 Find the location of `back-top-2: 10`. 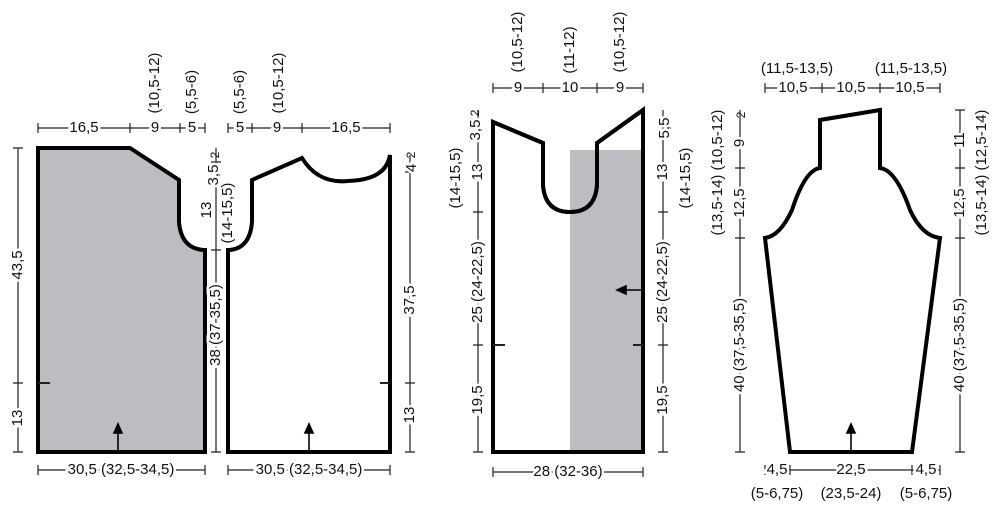

back-top-2: 10 is located at coordinates (570, 87).